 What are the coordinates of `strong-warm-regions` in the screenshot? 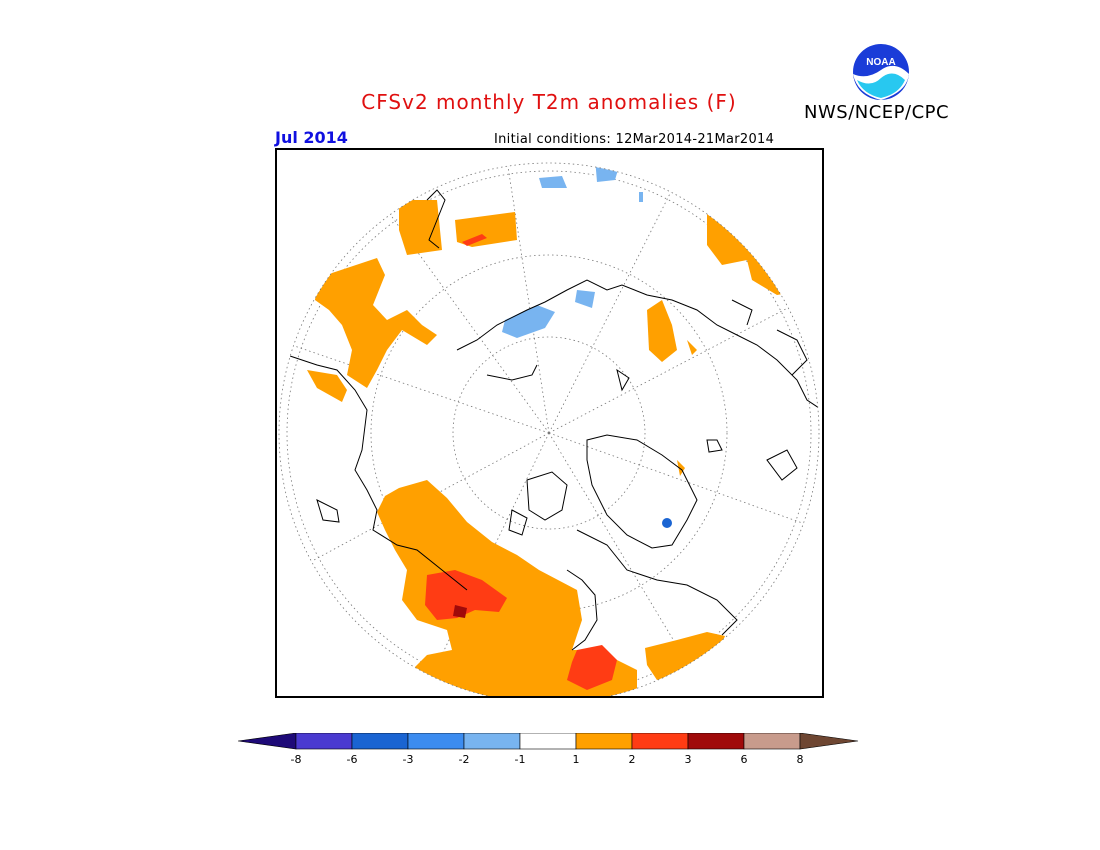 It's located at (521, 462).